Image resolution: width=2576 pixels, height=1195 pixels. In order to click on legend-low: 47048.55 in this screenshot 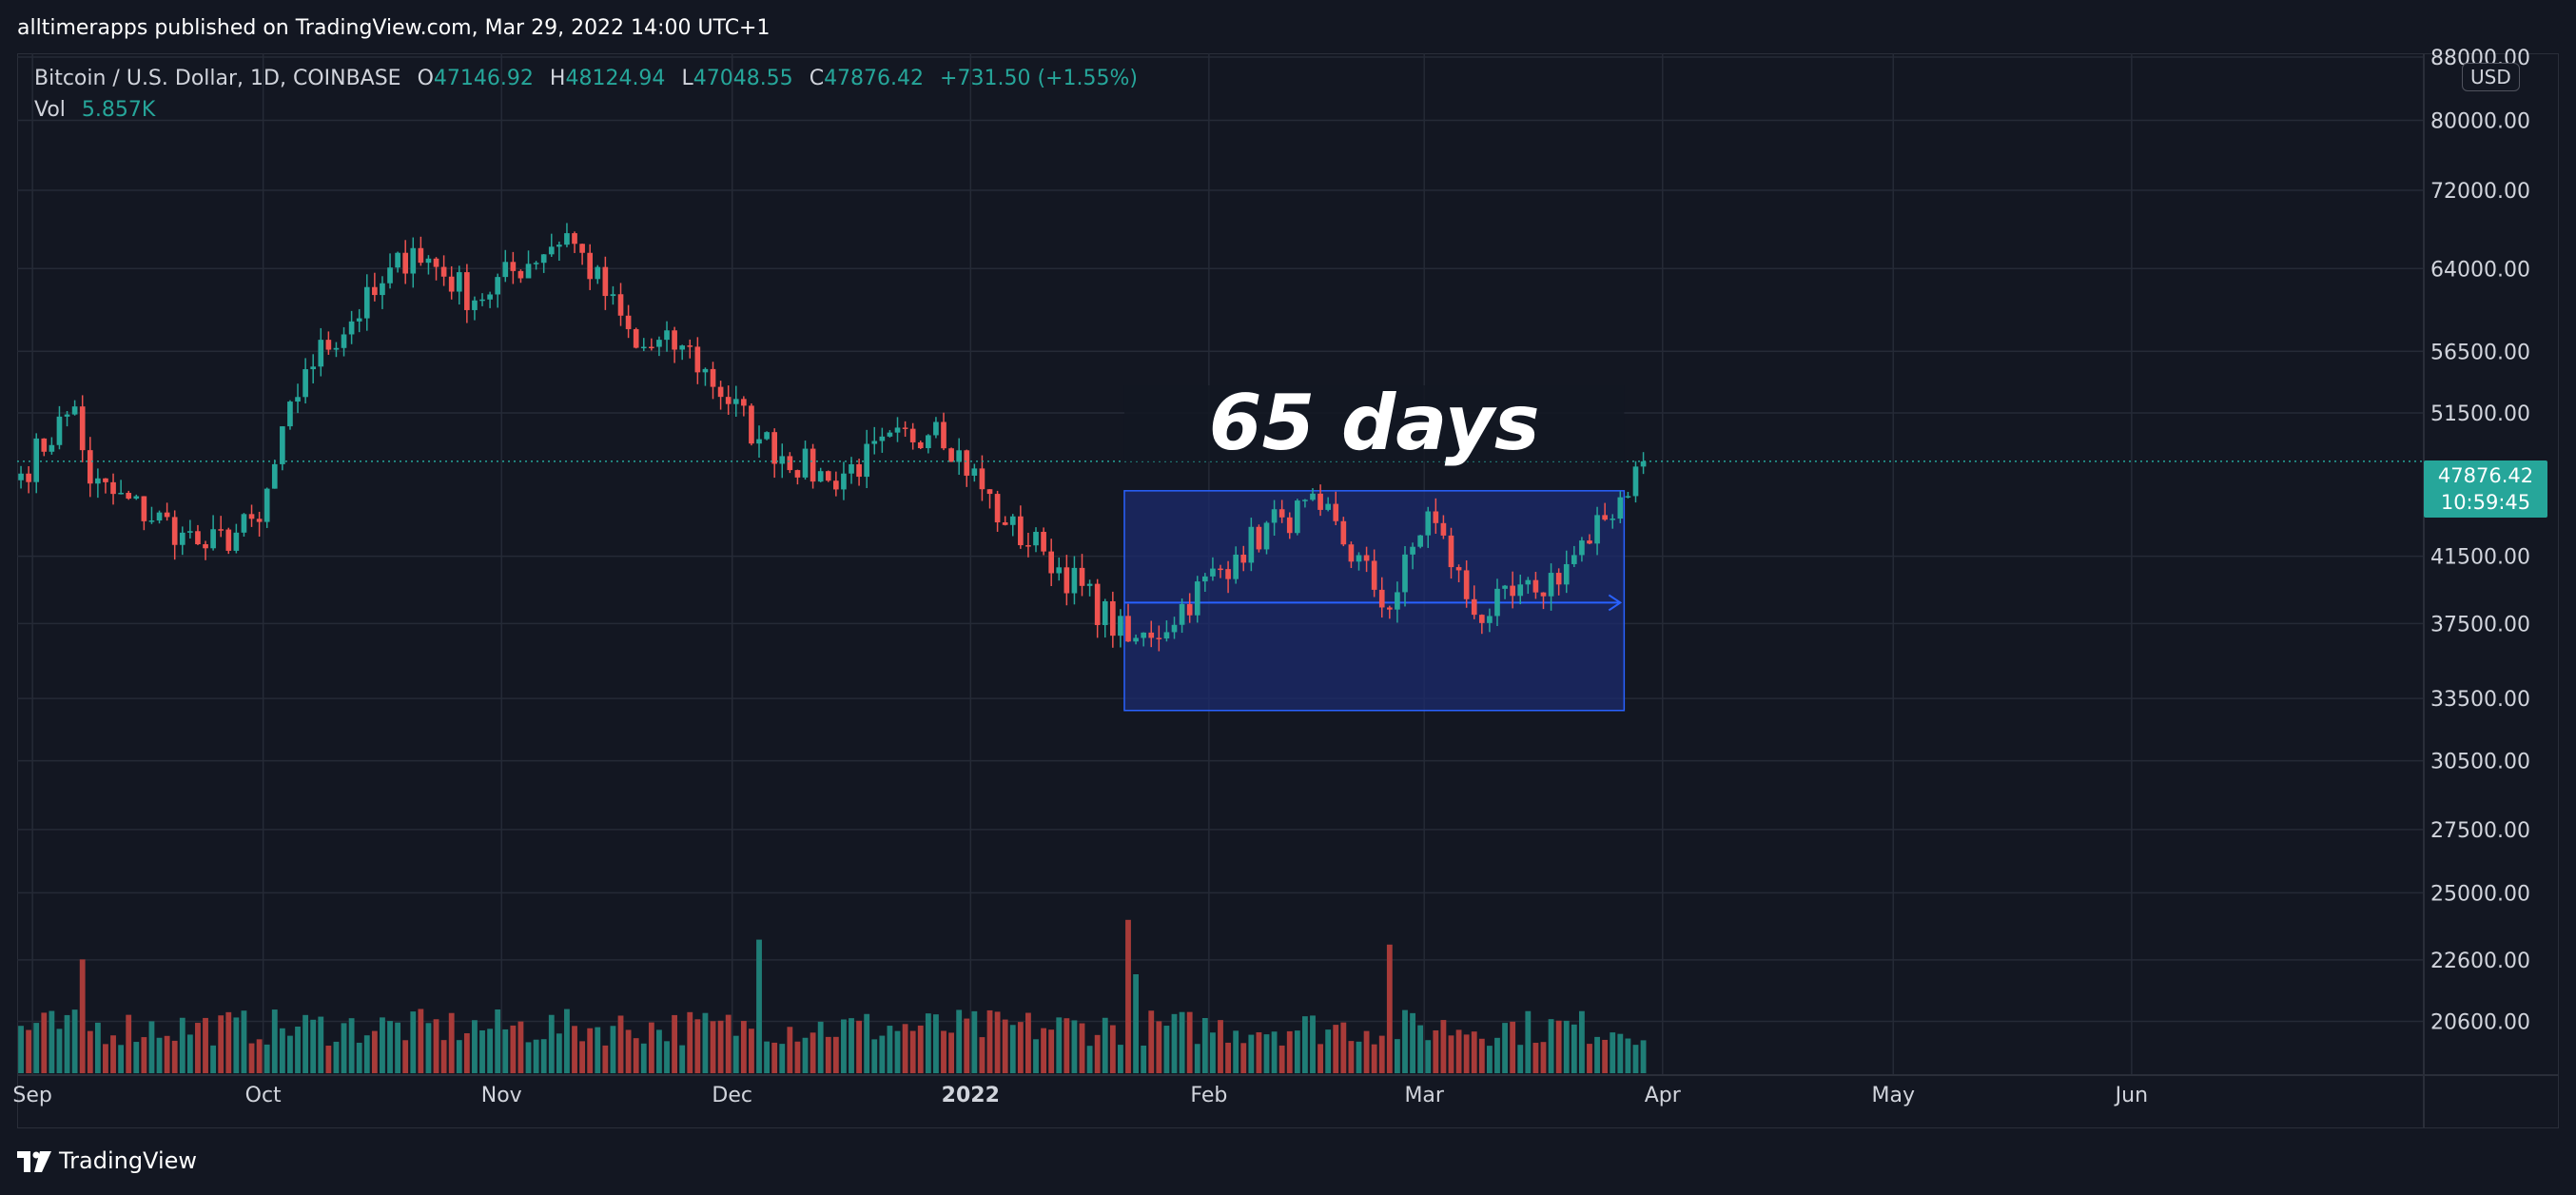, I will do `click(743, 78)`.